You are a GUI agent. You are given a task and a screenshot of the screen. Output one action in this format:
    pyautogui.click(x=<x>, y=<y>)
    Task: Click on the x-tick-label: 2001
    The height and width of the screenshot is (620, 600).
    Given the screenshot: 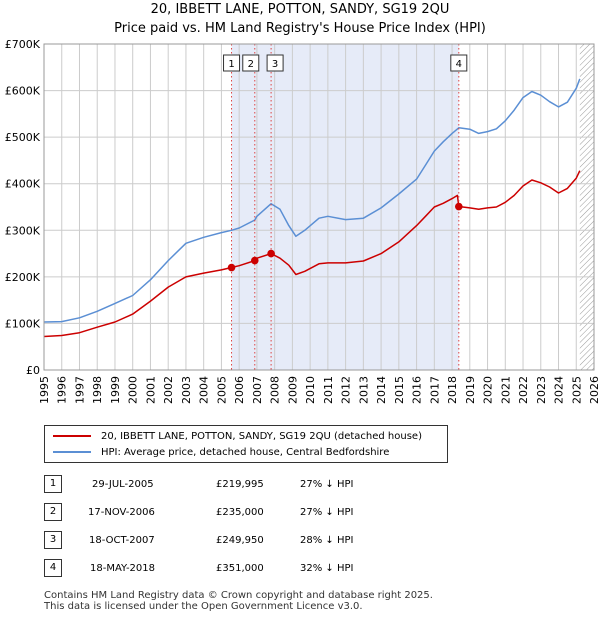 What is the action you would take?
    pyautogui.click(x=150, y=390)
    